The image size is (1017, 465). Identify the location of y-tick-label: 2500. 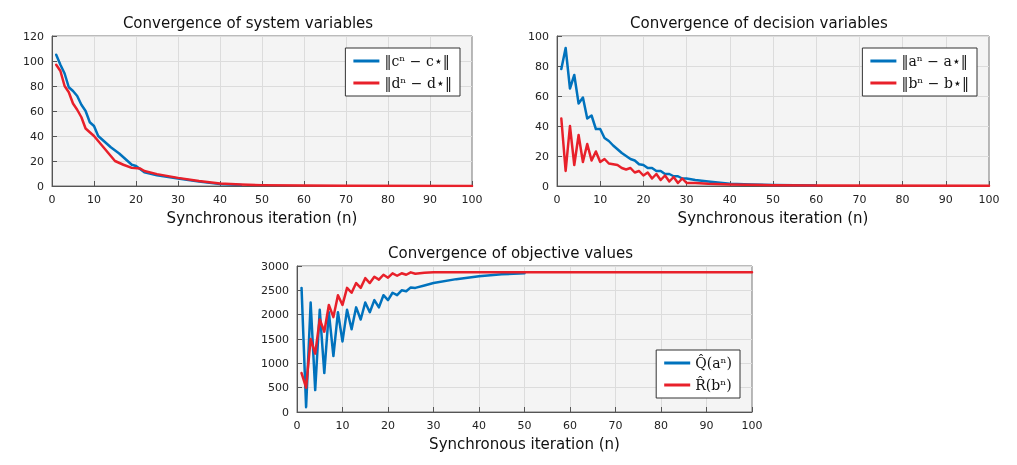
(275, 290).